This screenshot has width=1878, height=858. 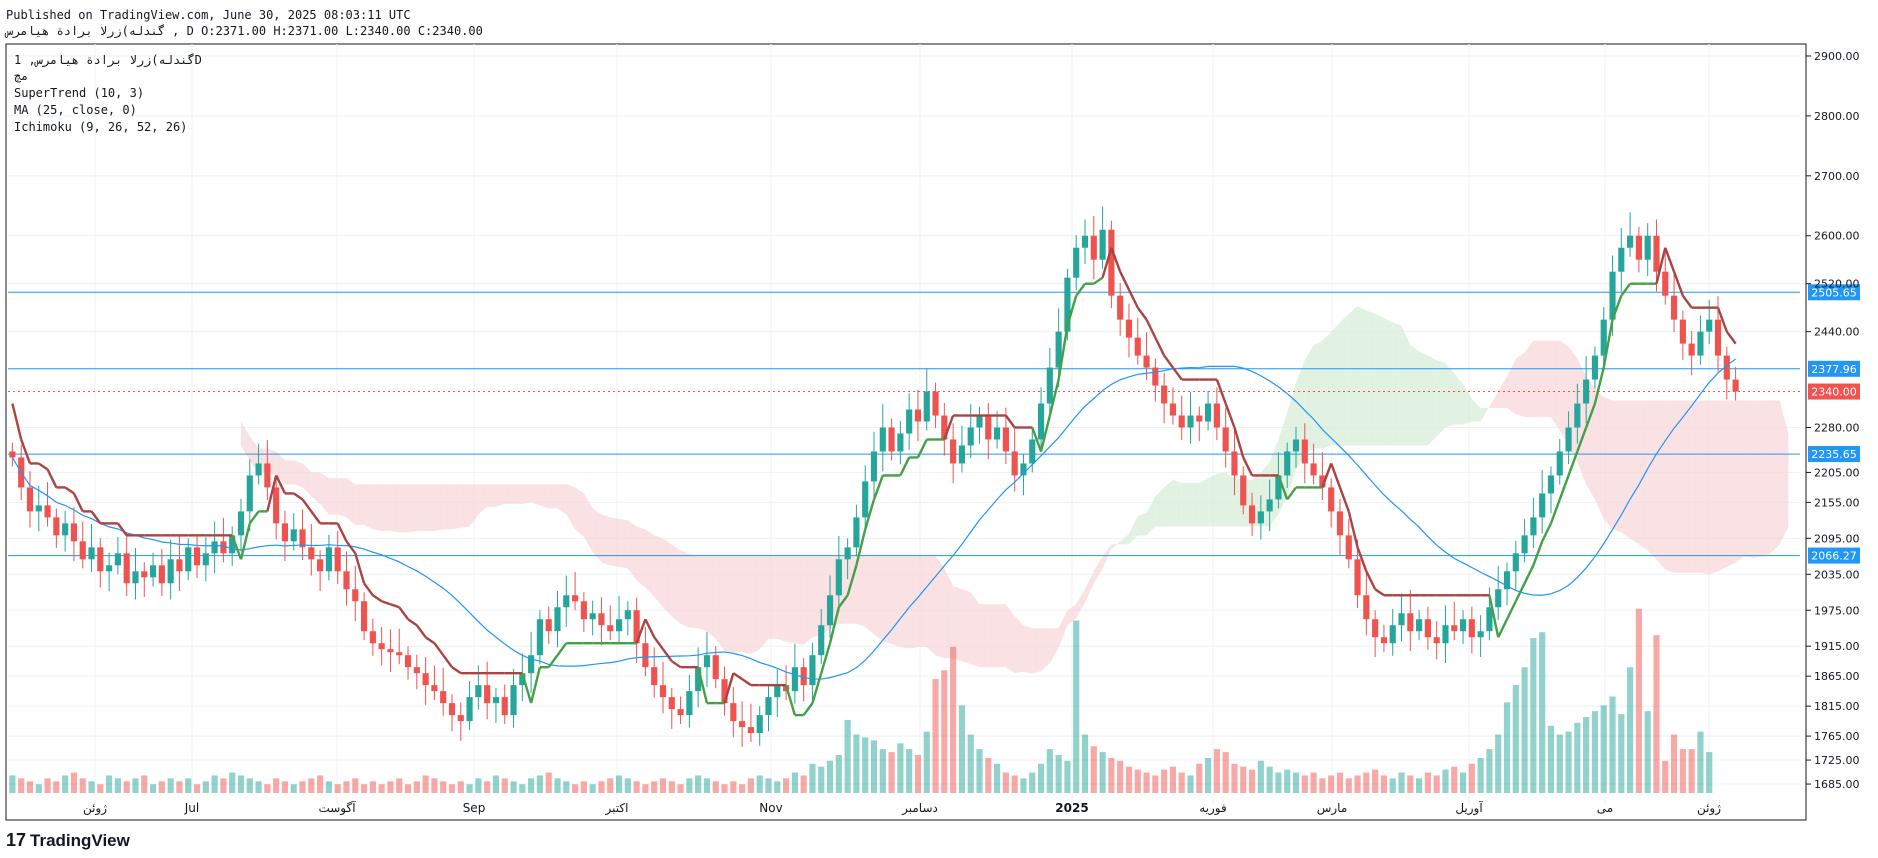 I want to click on tradingview-logo: 17 TradingView, so click(x=68, y=840).